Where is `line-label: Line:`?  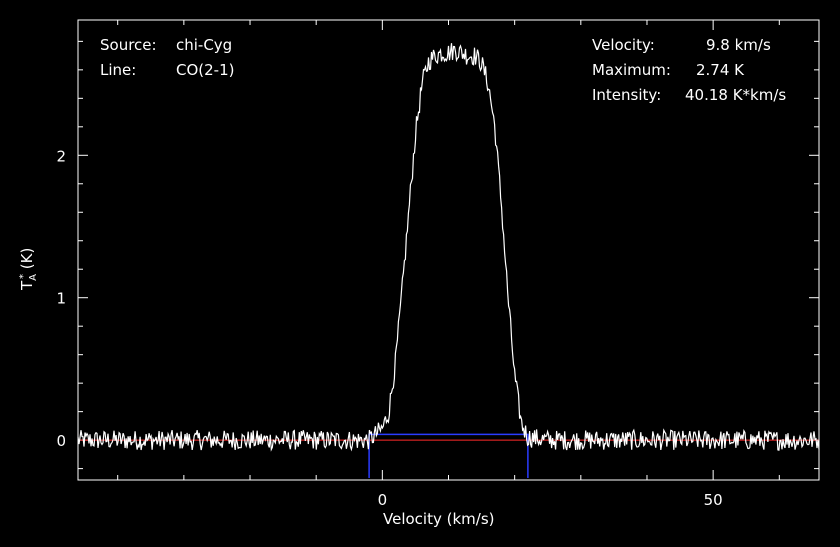 line-label: Line: is located at coordinates (118, 70).